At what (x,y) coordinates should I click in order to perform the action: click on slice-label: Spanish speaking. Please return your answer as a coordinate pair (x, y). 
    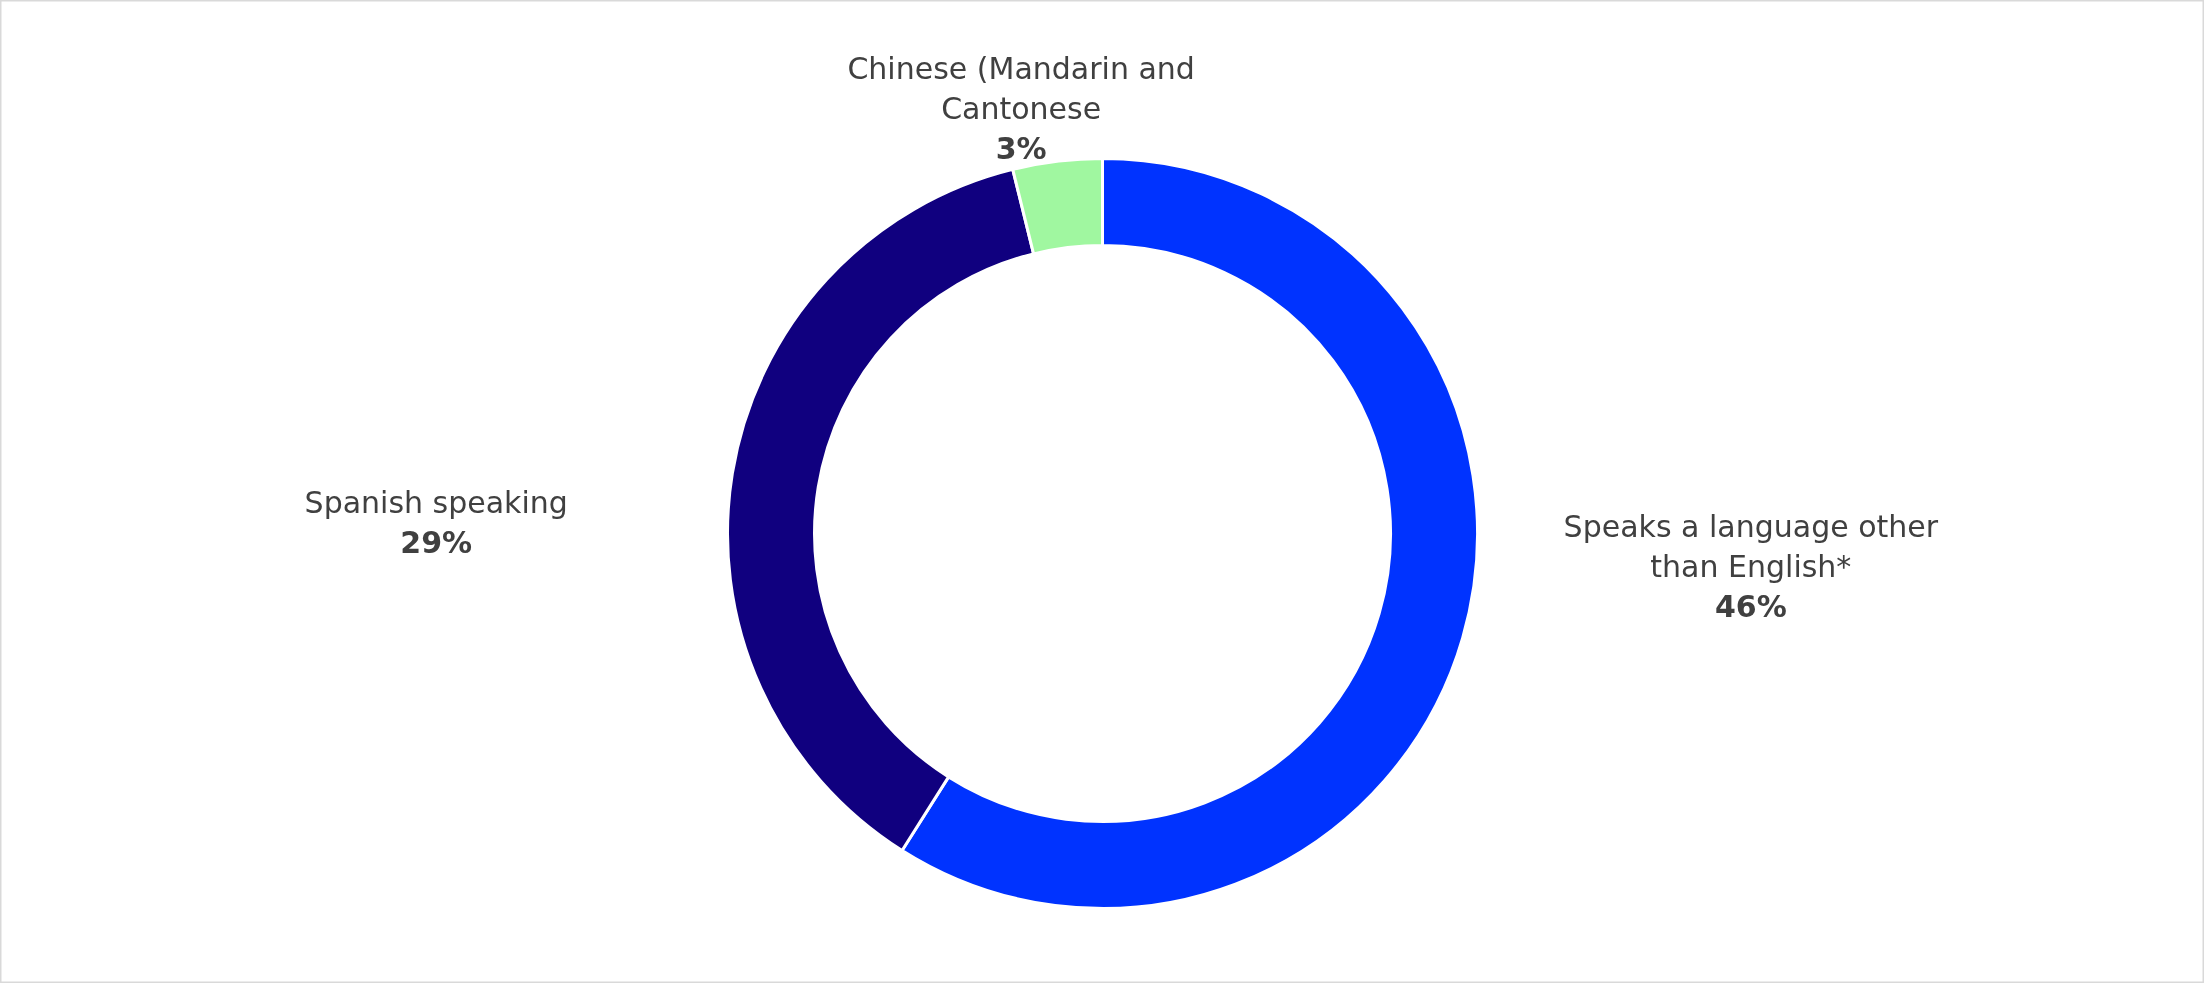
    Looking at the image, I should click on (436, 502).